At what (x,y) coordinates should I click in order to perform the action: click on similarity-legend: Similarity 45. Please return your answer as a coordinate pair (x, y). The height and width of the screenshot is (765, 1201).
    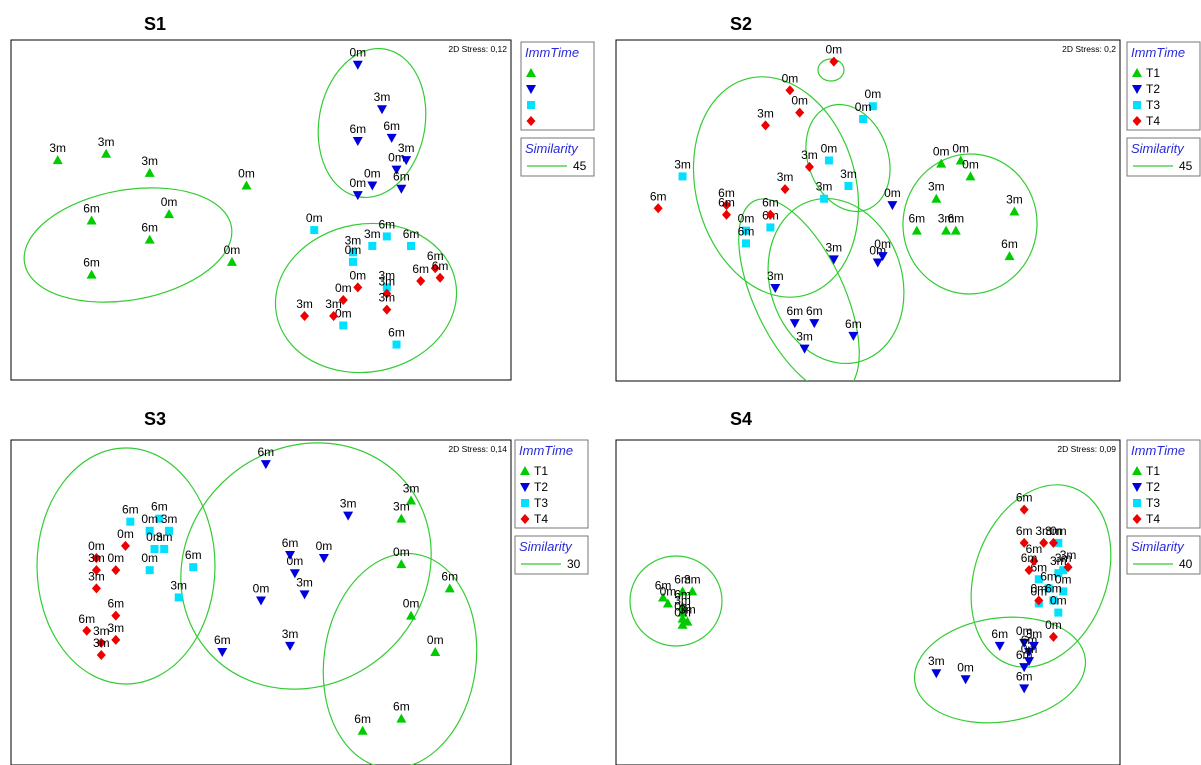
    Looking at the image, I should click on (1163, 157).